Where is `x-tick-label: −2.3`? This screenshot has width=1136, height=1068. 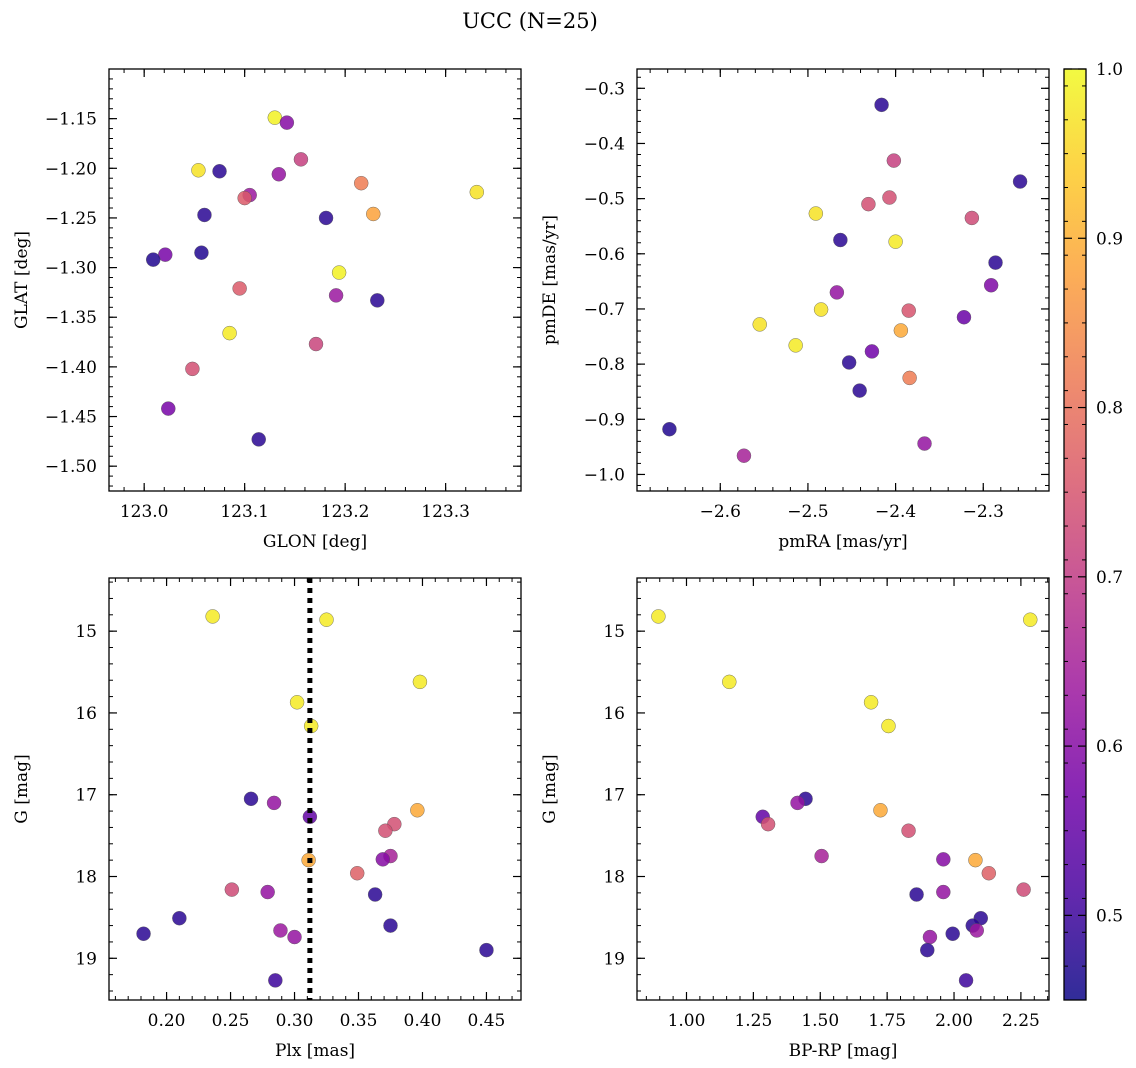 x-tick-label: −2.3 is located at coordinates (983, 512).